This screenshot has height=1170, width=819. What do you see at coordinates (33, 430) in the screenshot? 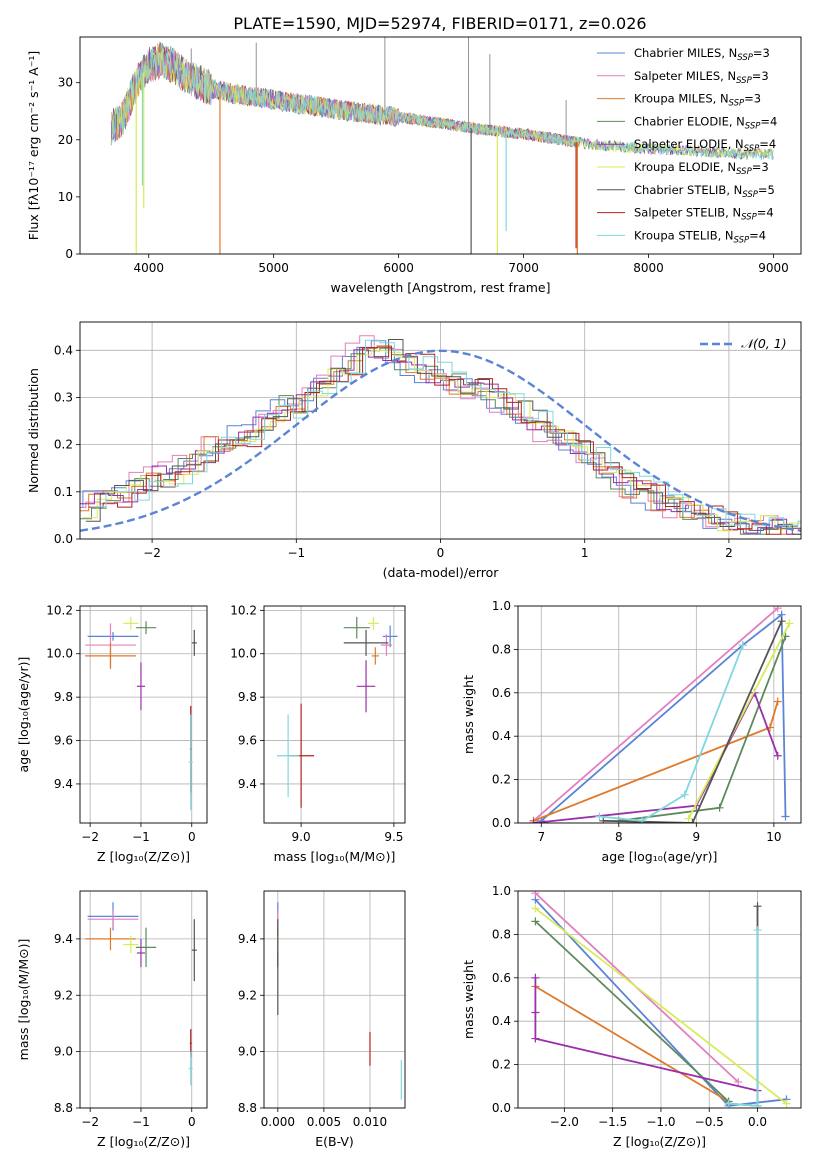
I see `y-axis-label: Normed distribution` at bounding box center [33, 430].